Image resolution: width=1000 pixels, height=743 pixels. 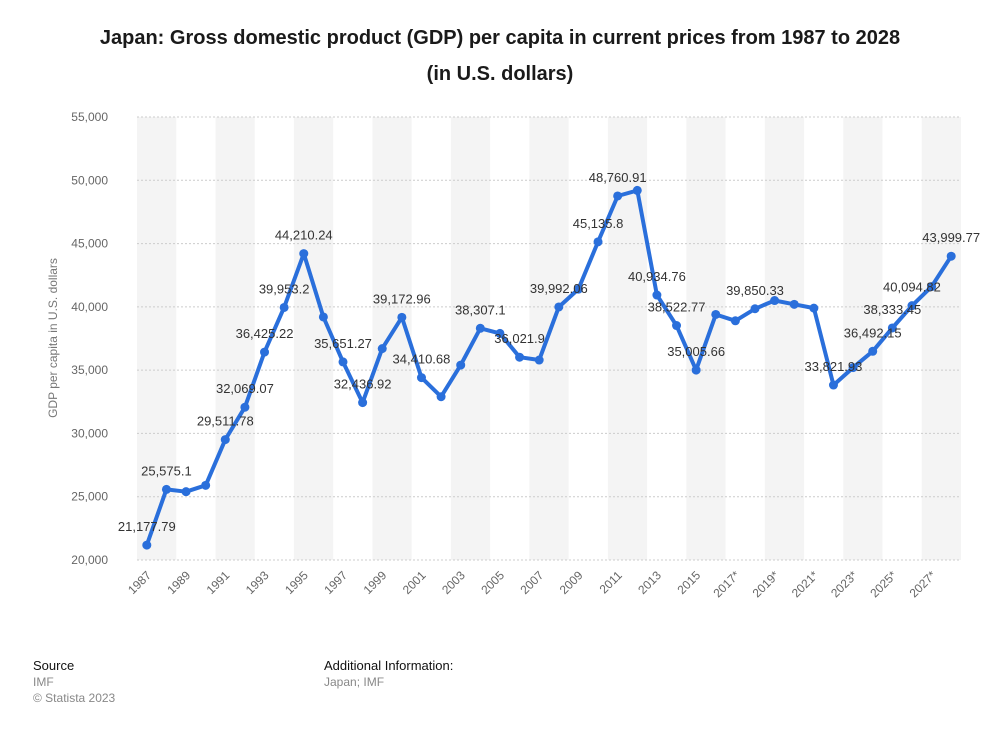 I want to click on x-tick-label: 2017*, so click(x=726, y=584).